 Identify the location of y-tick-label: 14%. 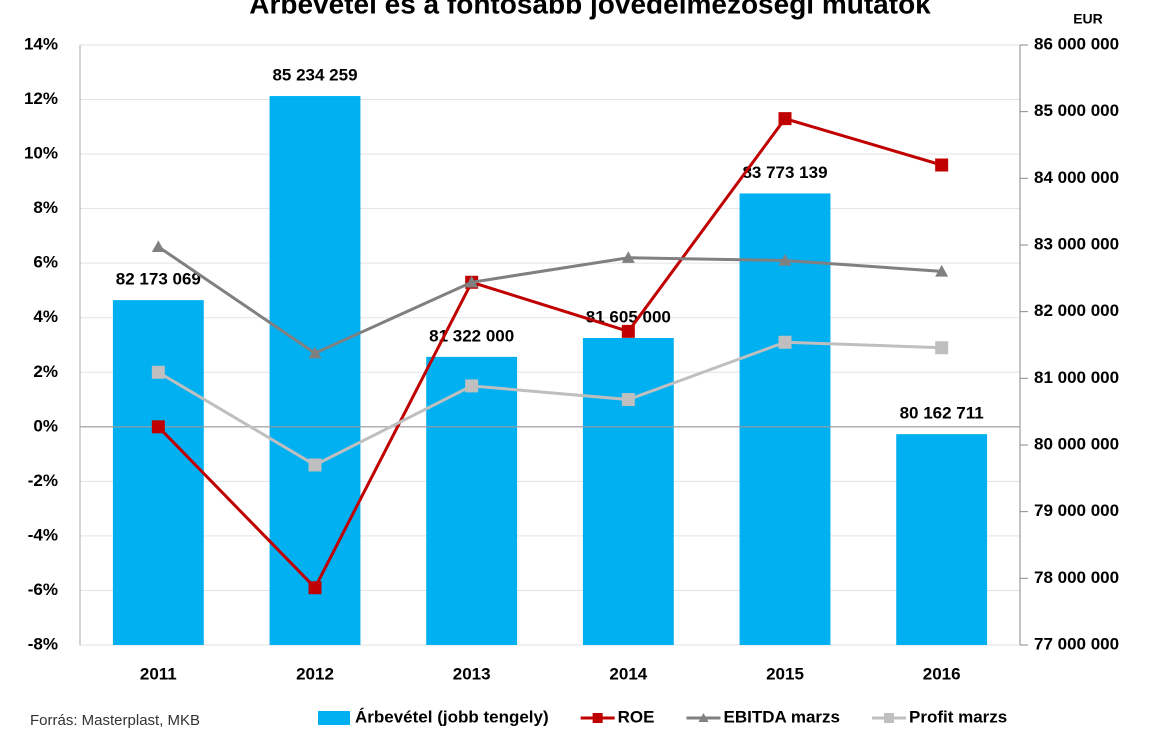
(41, 43).